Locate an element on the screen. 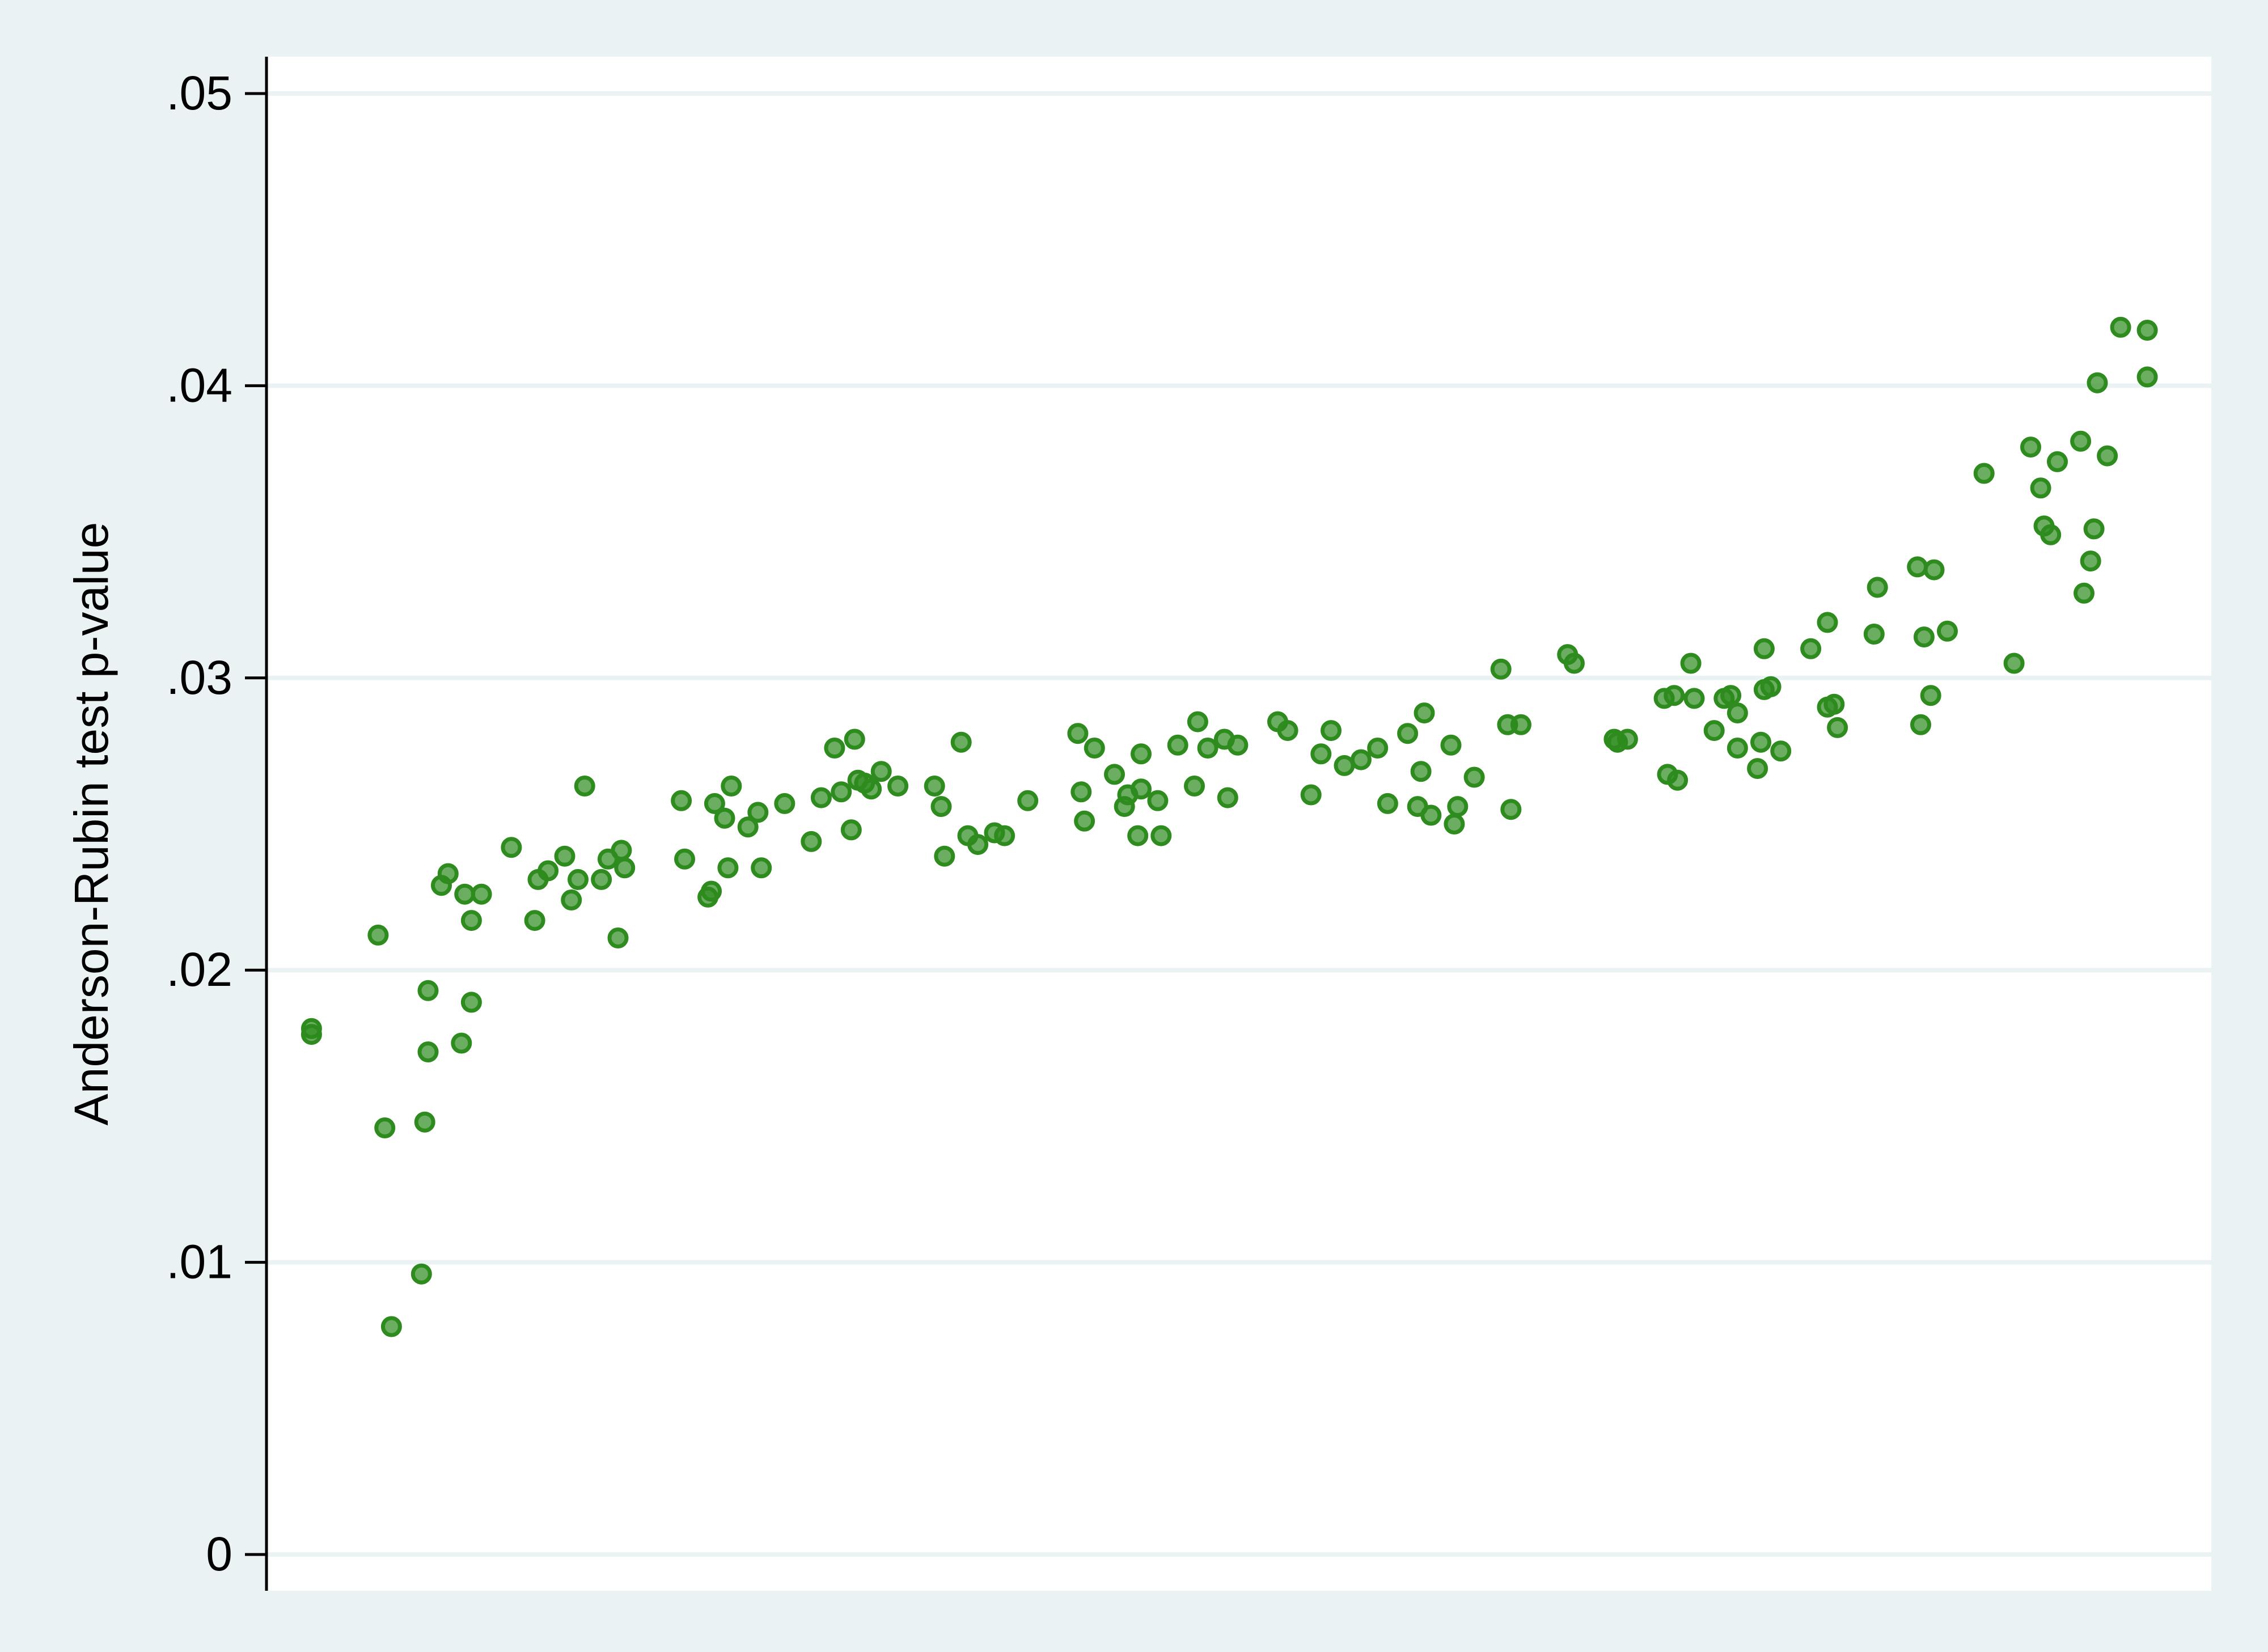  y-tick-label: .03 is located at coordinates (199, 677).